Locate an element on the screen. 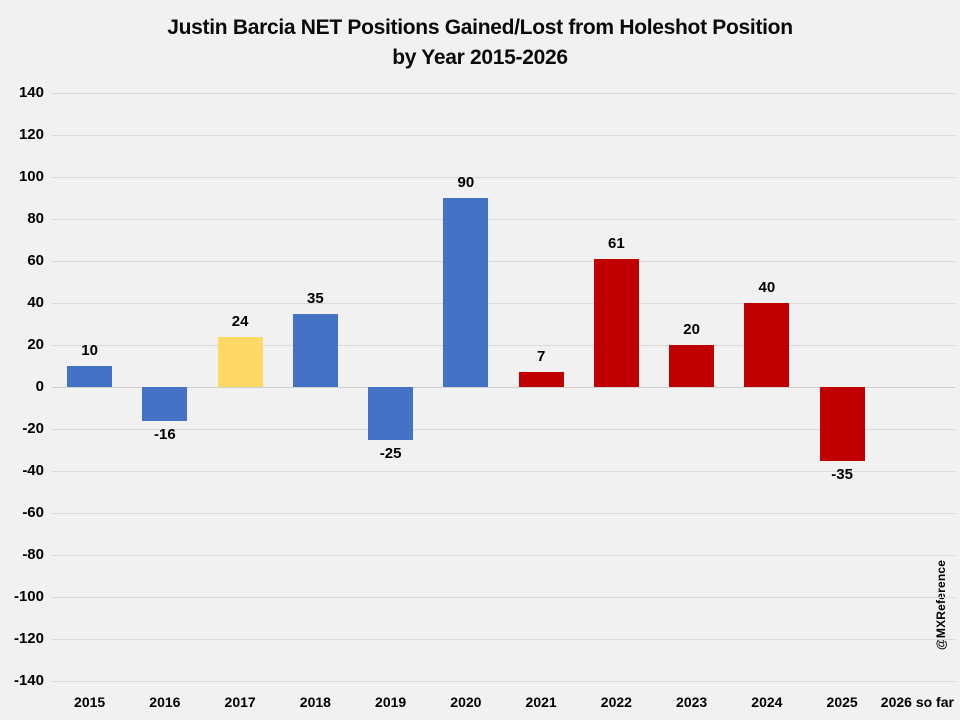 Image resolution: width=960 pixels, height=720 pixels. bar-2022 is located at coordinates (616, 322).